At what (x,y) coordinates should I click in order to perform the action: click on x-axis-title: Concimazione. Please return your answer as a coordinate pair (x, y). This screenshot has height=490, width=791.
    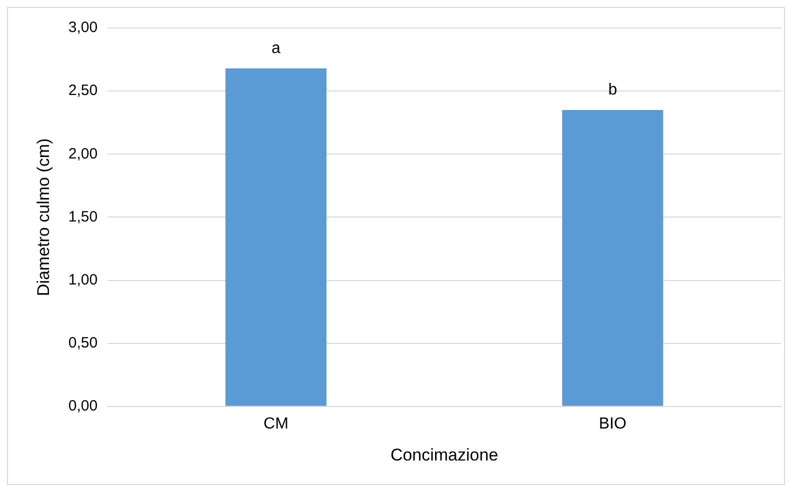
    Looking at the image, I should click on (444, 454).